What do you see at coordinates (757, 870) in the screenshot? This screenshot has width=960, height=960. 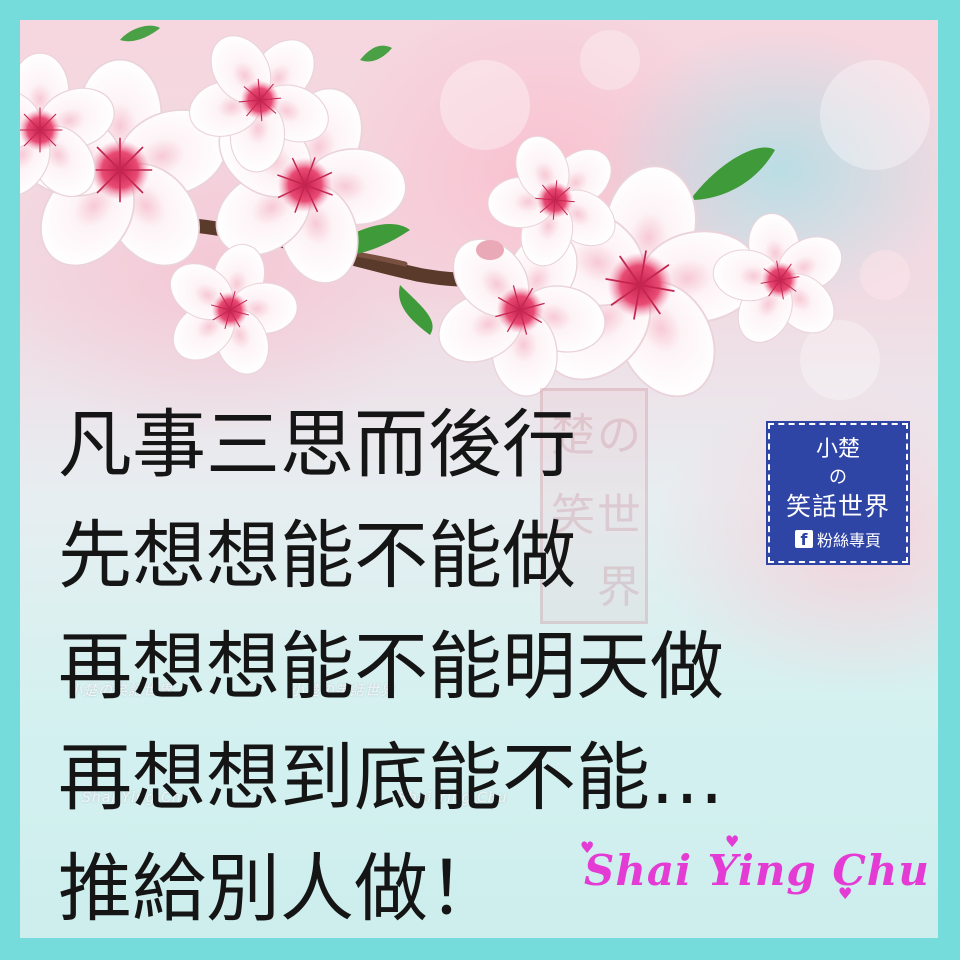 I see `signature: Shai Ying Chu` at bounding box center [757, 870].